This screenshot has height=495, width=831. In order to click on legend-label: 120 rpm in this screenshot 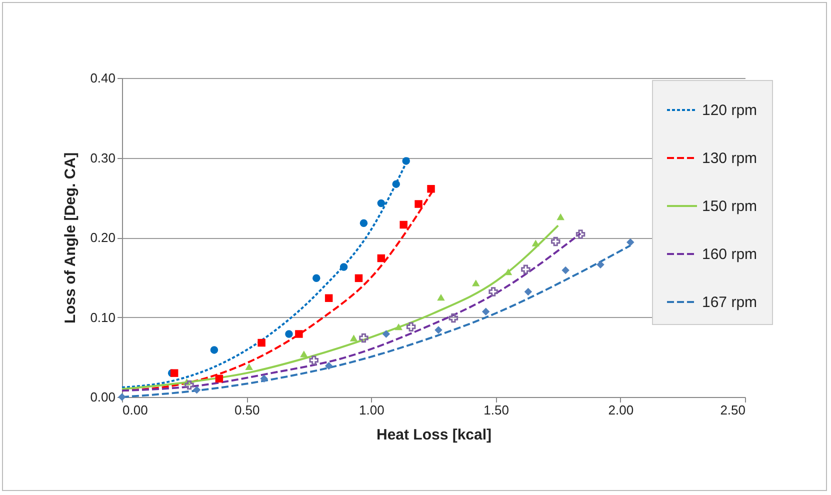, I will do `click(730, 110)`.